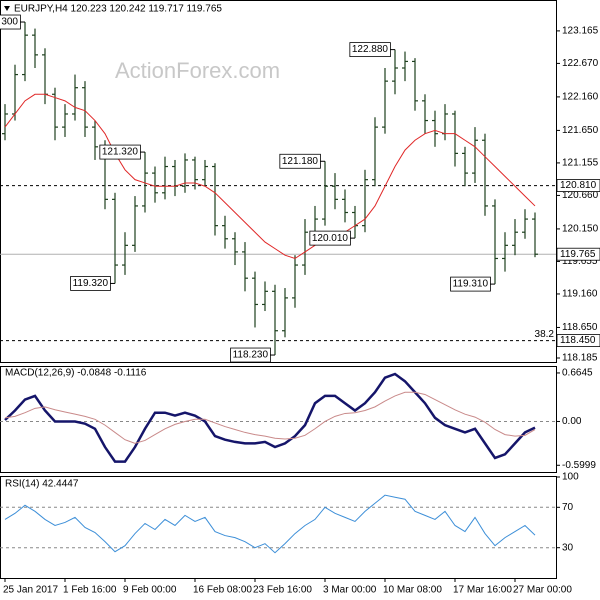  Describe the element at coordinates (300, 161) in the screenshot. I see `annotation-label: 121.180` at that location.